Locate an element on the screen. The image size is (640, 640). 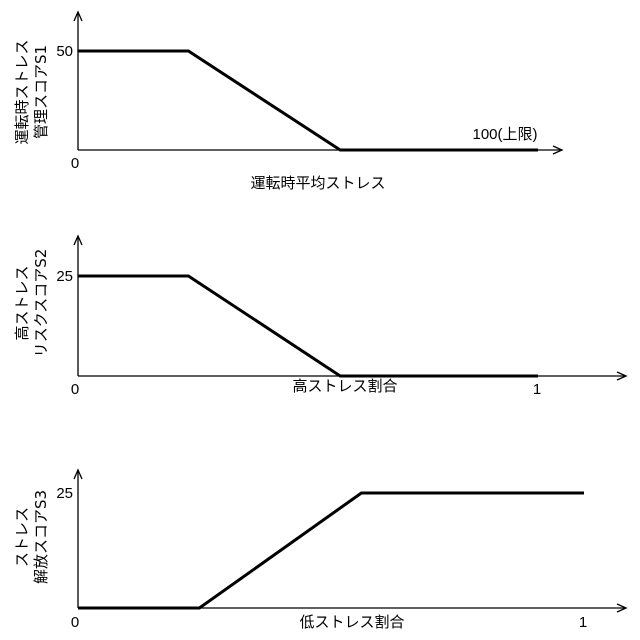
x-axis-label: 低ストレス割合 is located at coordinates (351, 622).